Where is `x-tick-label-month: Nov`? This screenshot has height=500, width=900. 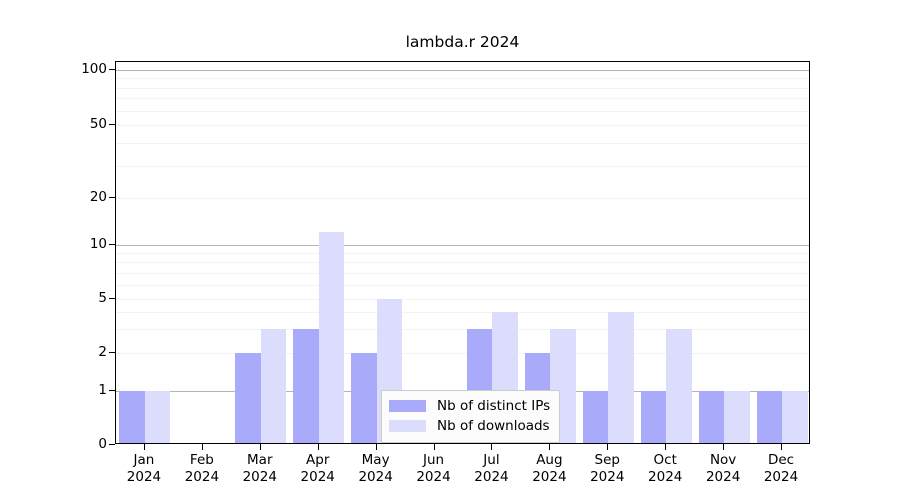 x-tick-label-month: Nov is located at coordinates (723, 460).